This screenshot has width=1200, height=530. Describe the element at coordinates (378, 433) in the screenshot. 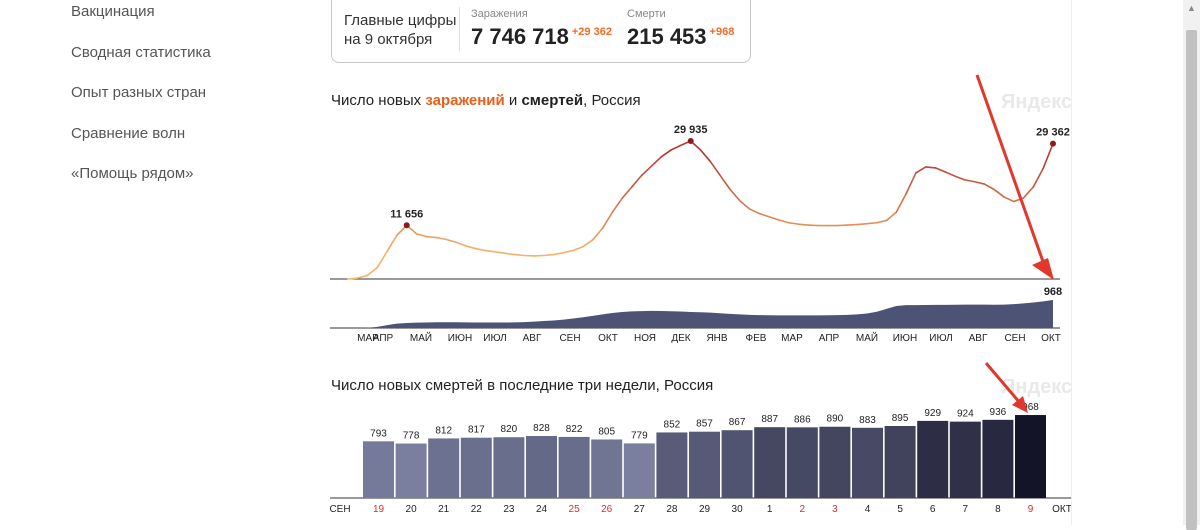

I see `death-bar-value: 793` at that location.